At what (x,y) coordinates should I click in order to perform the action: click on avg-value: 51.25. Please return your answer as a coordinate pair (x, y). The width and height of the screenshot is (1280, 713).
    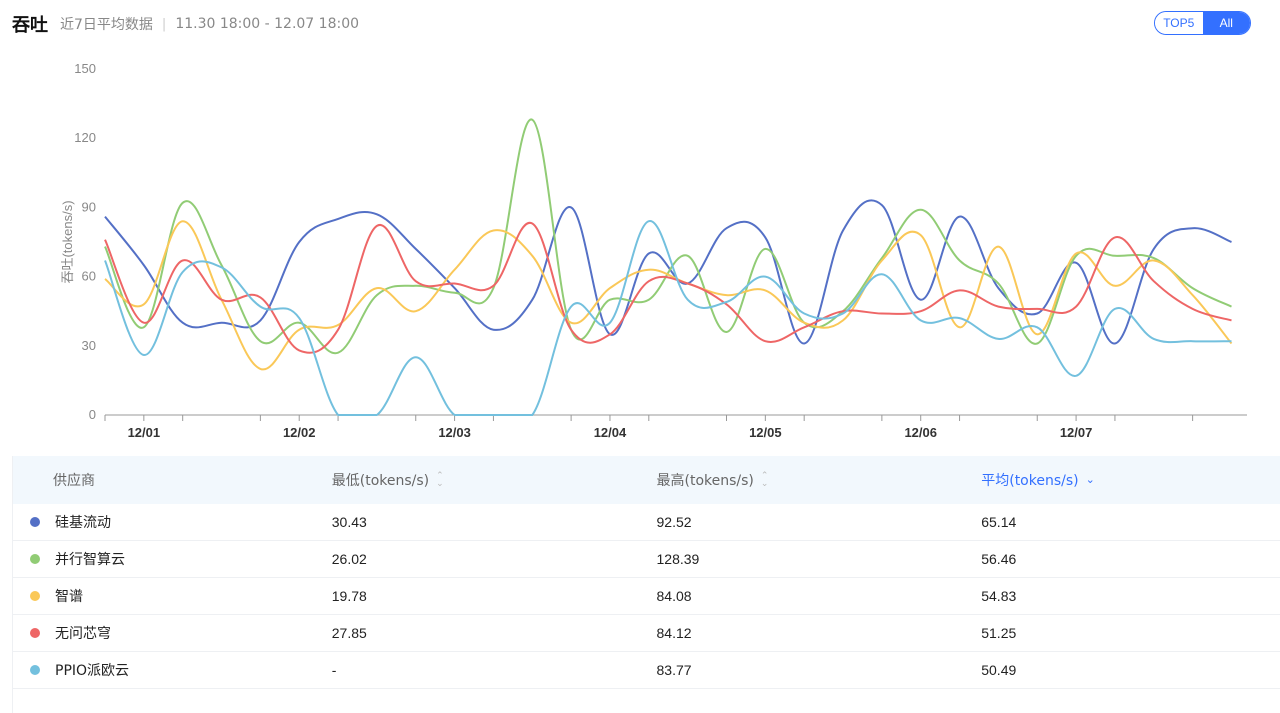
    Looking at the image, I should click on (999, 633).